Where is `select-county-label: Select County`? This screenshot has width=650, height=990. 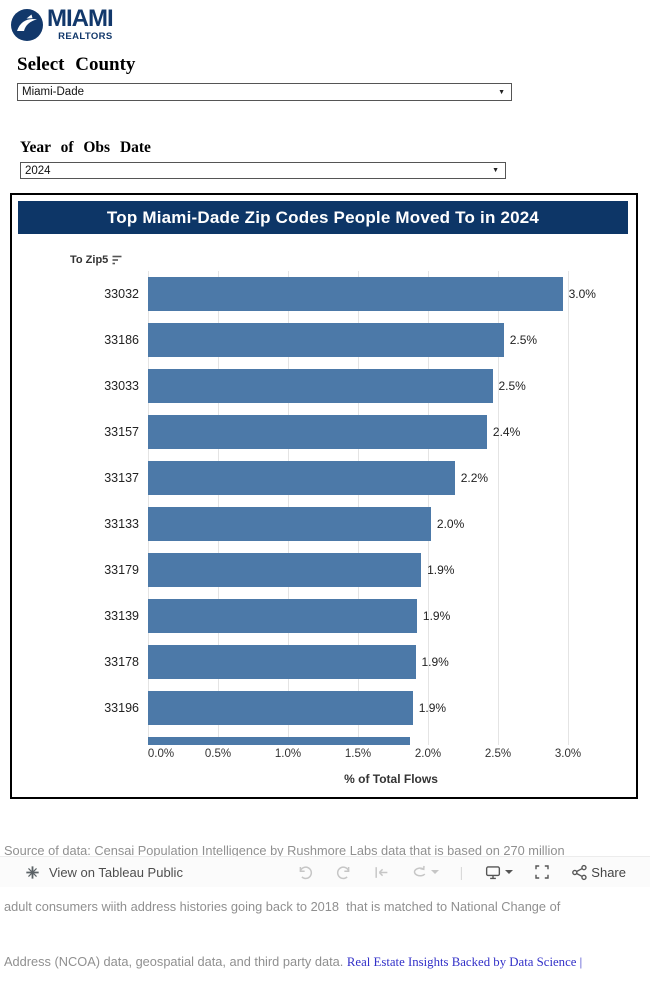 select-county-label: Select County is located at coordinates (76, 64).